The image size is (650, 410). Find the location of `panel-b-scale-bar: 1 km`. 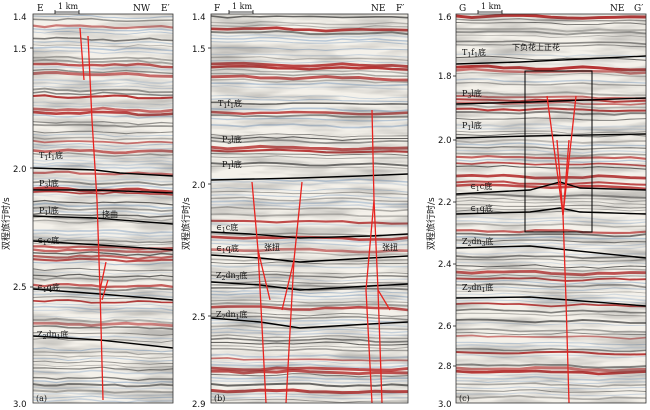

panel-b-scale-bar: 1 km is located at coordinates (241, 8).